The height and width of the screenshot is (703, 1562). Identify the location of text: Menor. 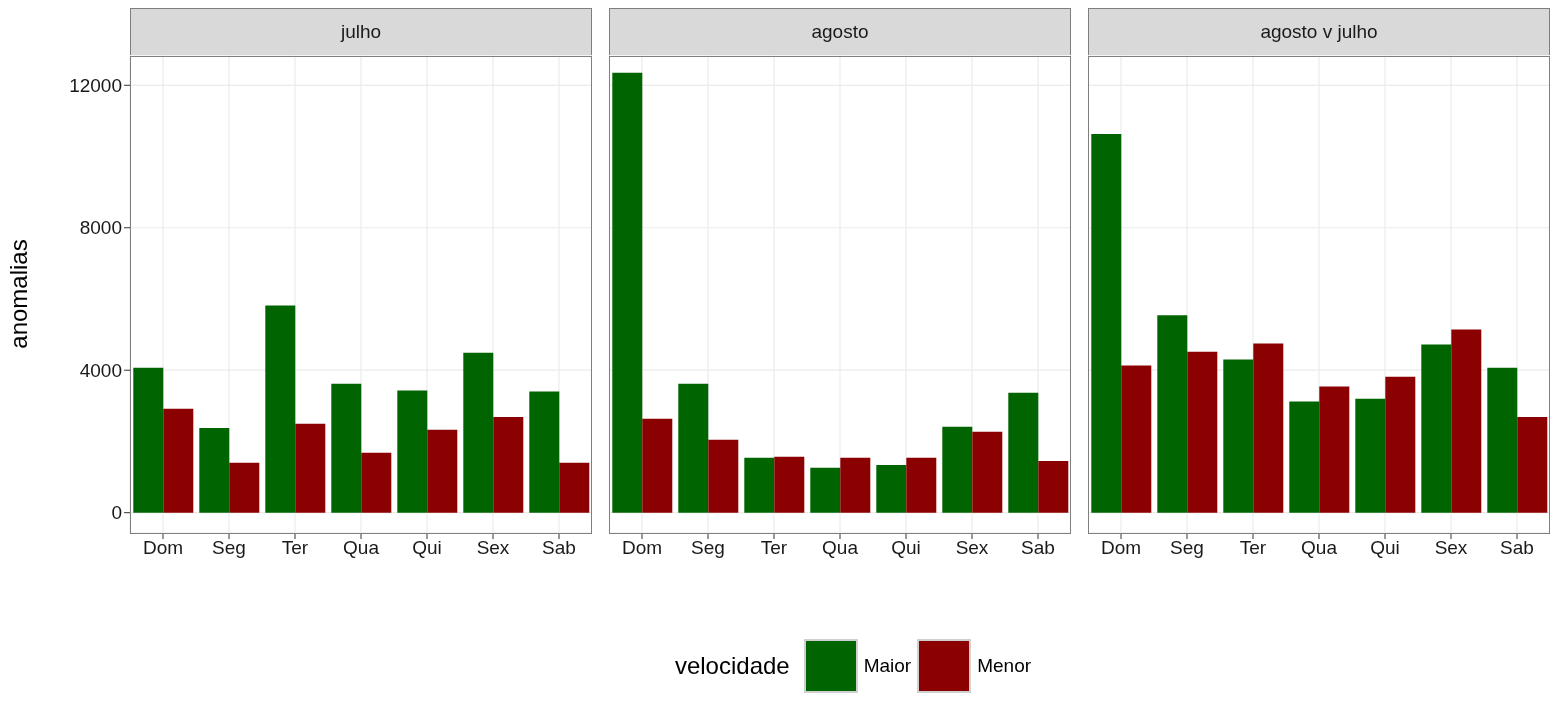
(1004, 666).